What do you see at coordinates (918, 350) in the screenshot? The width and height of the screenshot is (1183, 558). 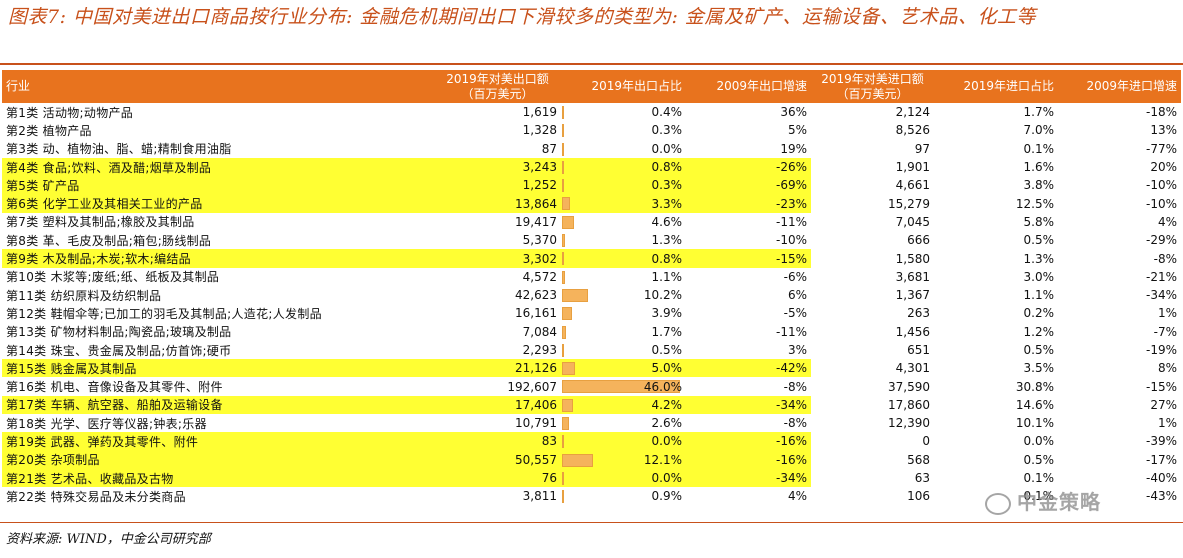 I see `import-value-cell: 651` at bounding box center [918, 350].